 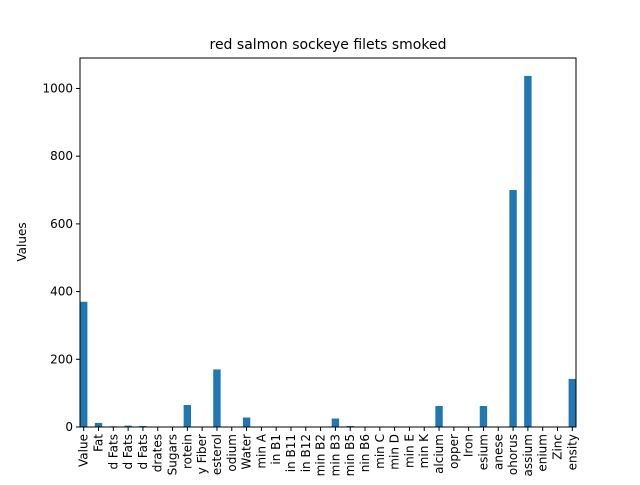 What do you see at coordinates (173, 454) in the screenshot?
I see `x-tick-label: Sugars` at bounding box center [173, 454].